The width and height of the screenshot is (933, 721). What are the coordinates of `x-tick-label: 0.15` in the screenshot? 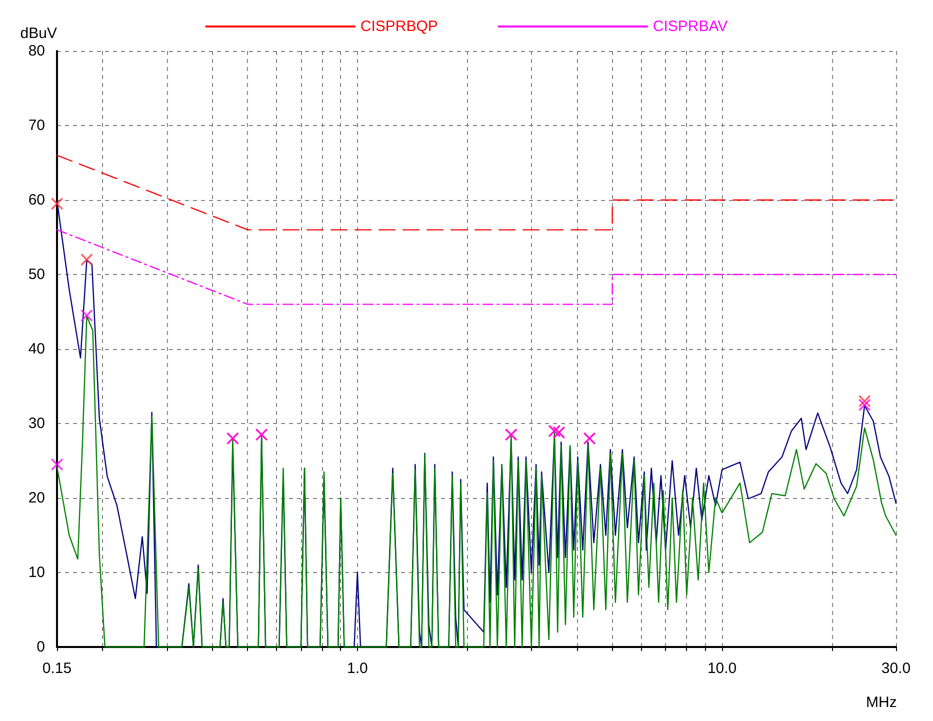 It's located at (57, 668).